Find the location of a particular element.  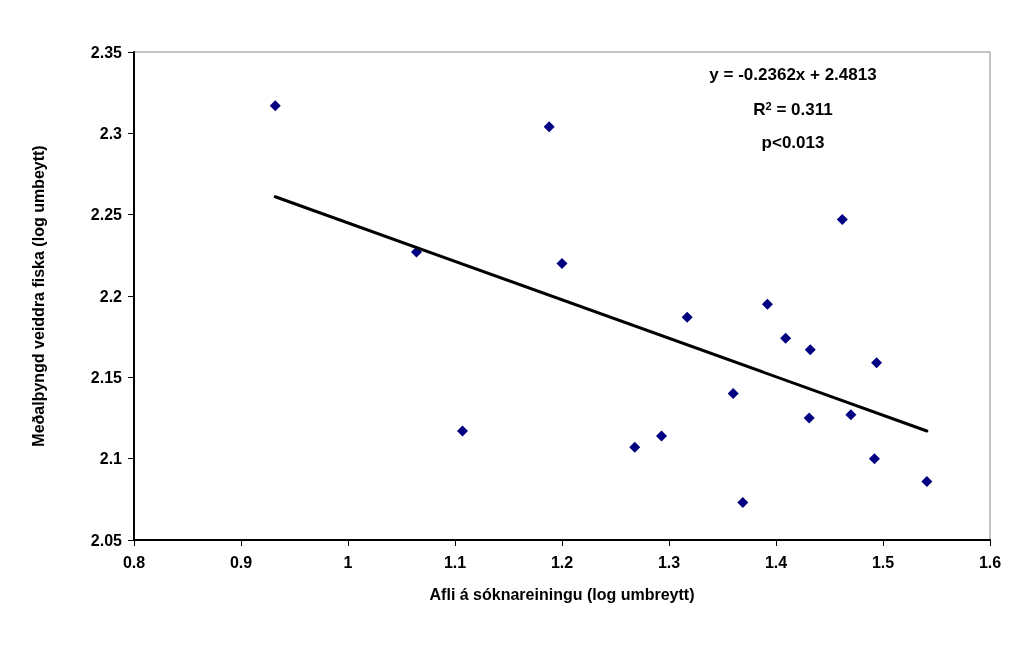

y-tick-label: 2.1 is located at coordinates (111, 459).